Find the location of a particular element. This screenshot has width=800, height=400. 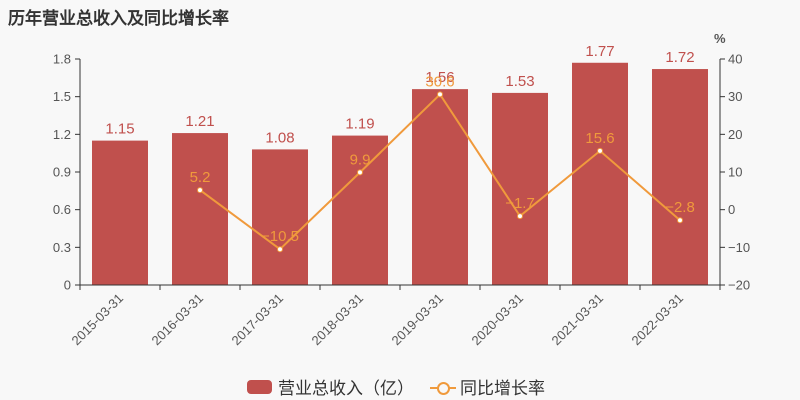

bar-value-label: 1.15 is located at coordinates (119, 129).